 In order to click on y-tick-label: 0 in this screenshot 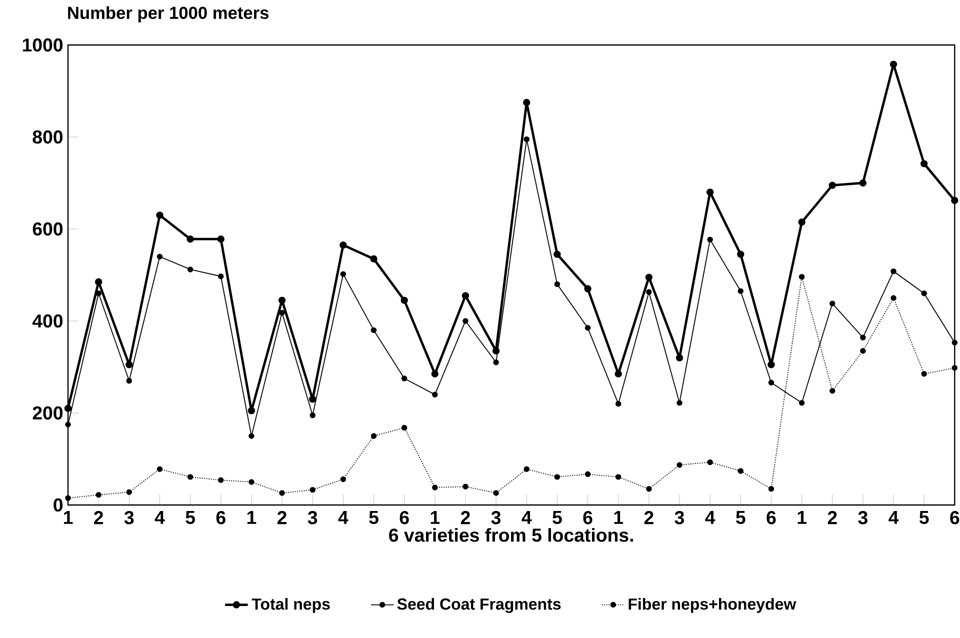, I will do `click(58, 505)`.